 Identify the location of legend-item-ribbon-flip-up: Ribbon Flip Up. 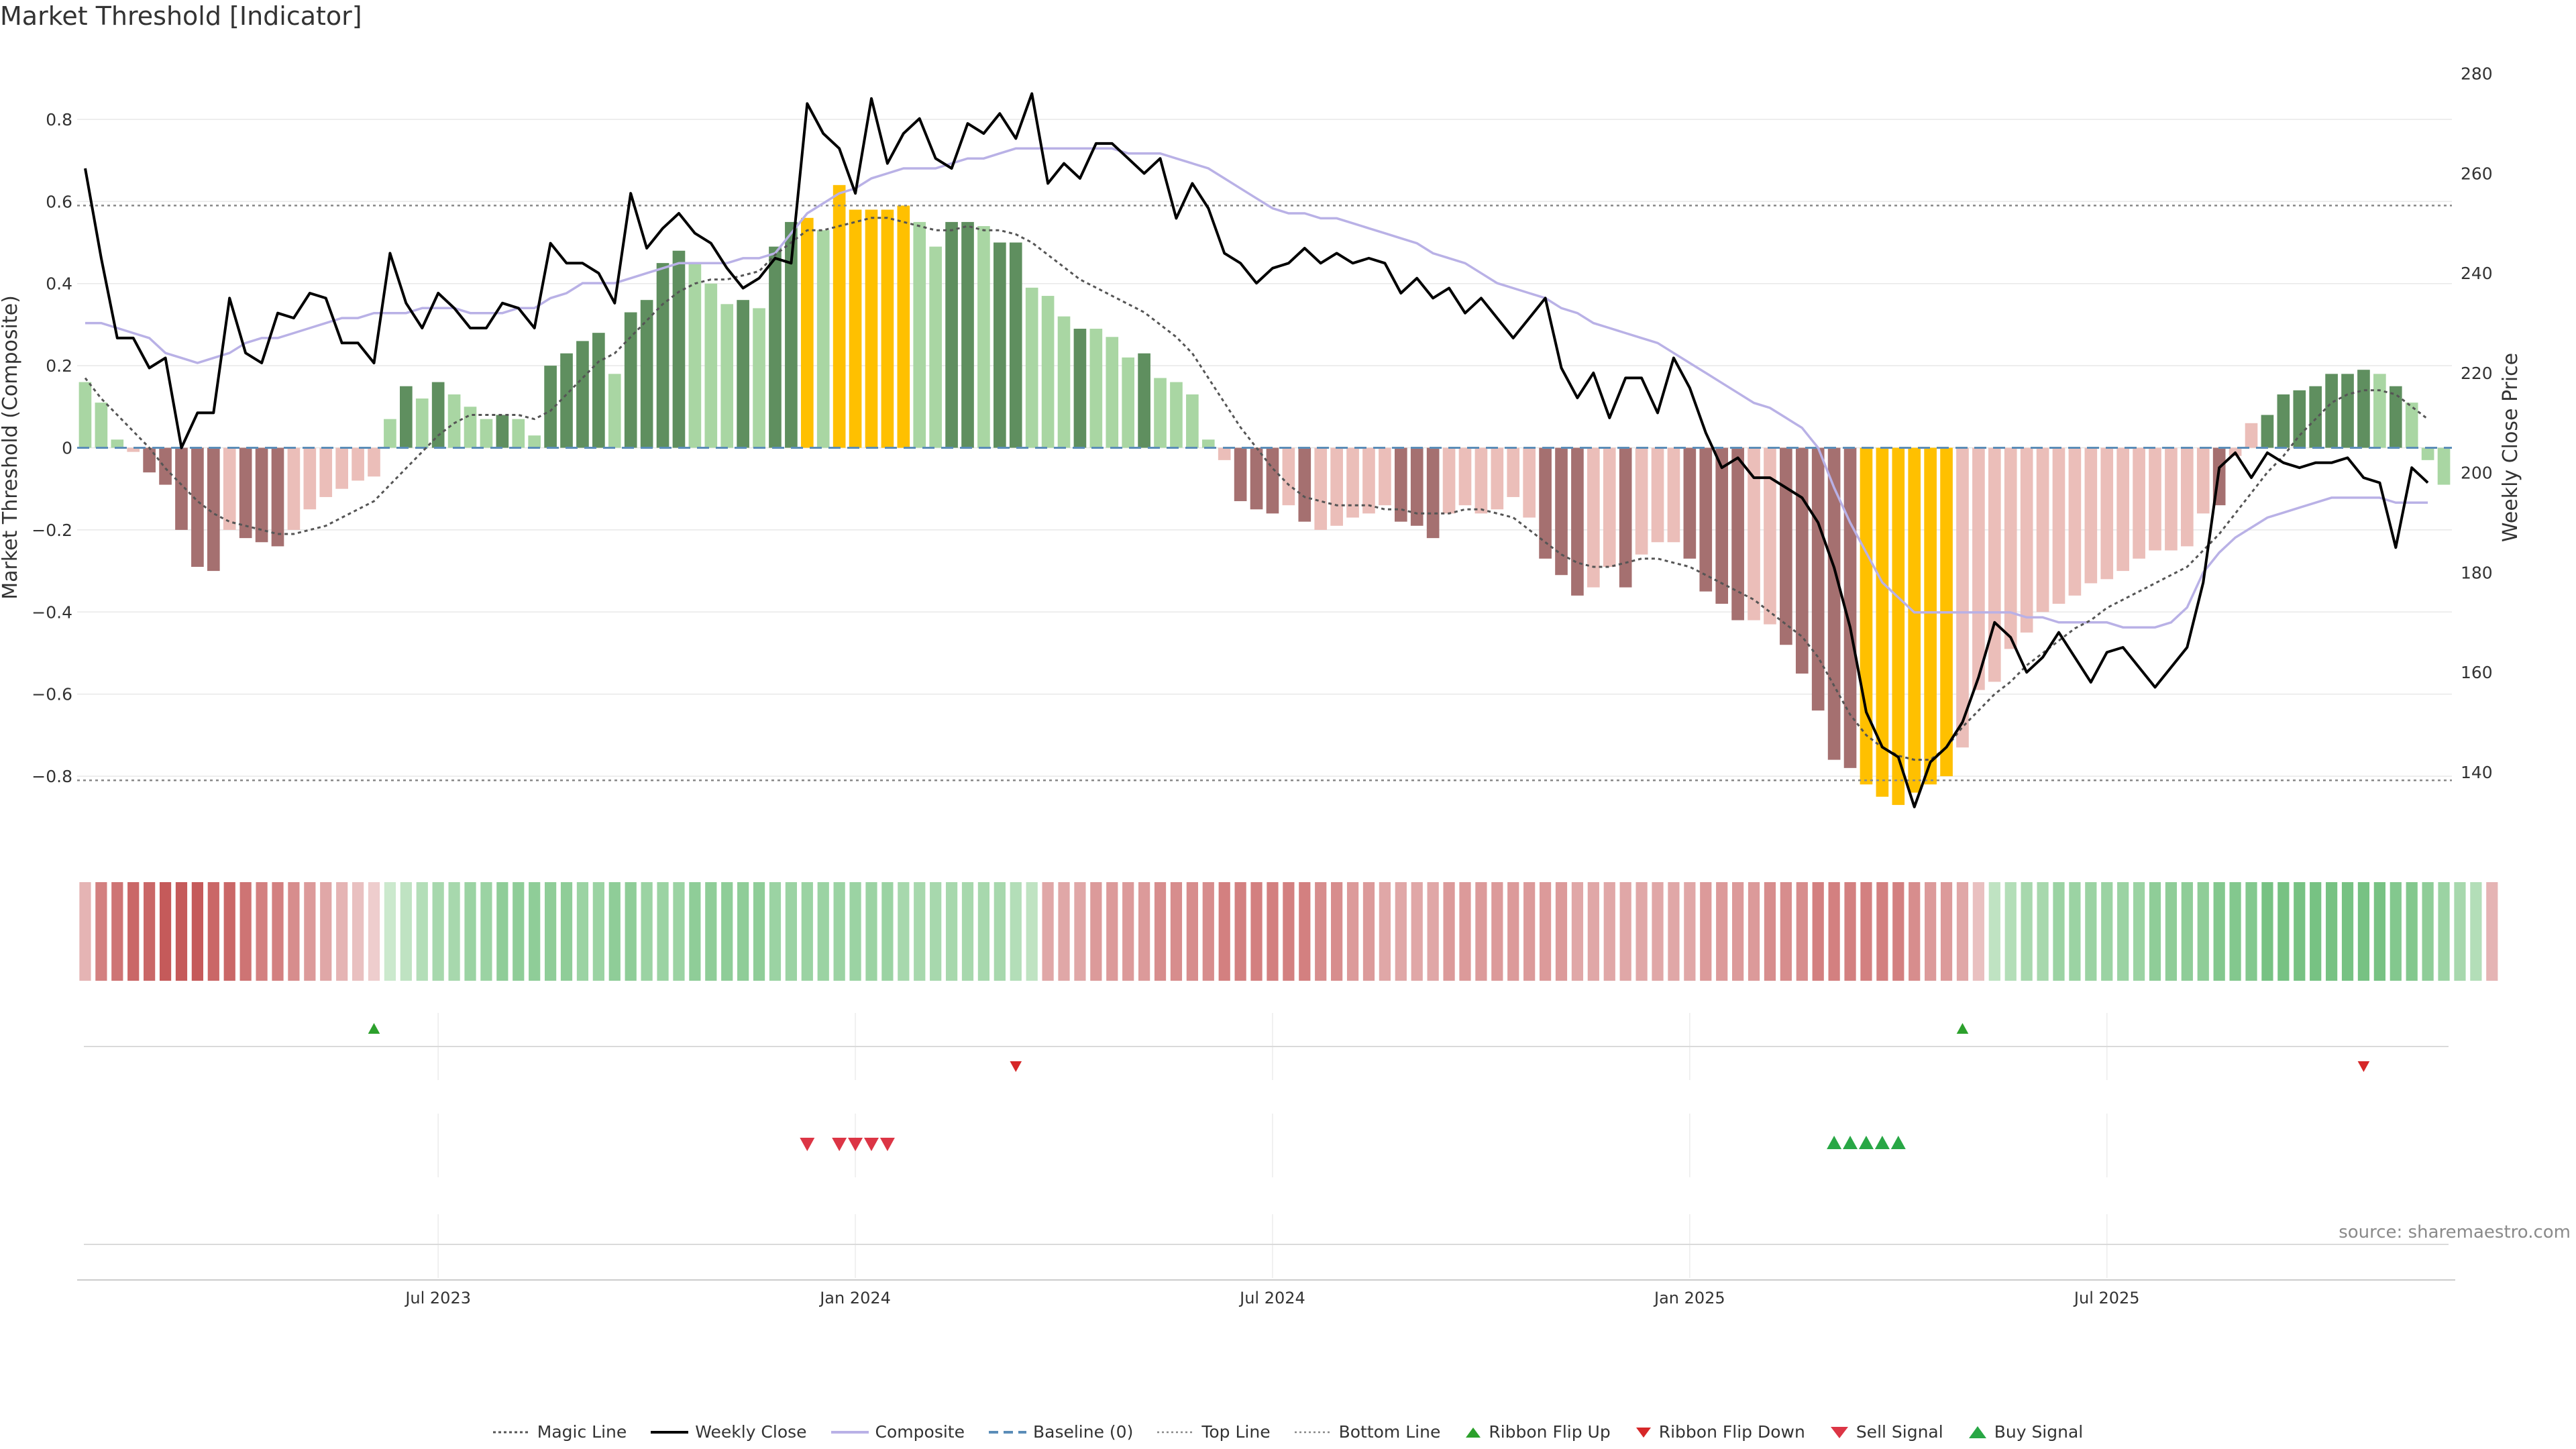
(1537, 1432).